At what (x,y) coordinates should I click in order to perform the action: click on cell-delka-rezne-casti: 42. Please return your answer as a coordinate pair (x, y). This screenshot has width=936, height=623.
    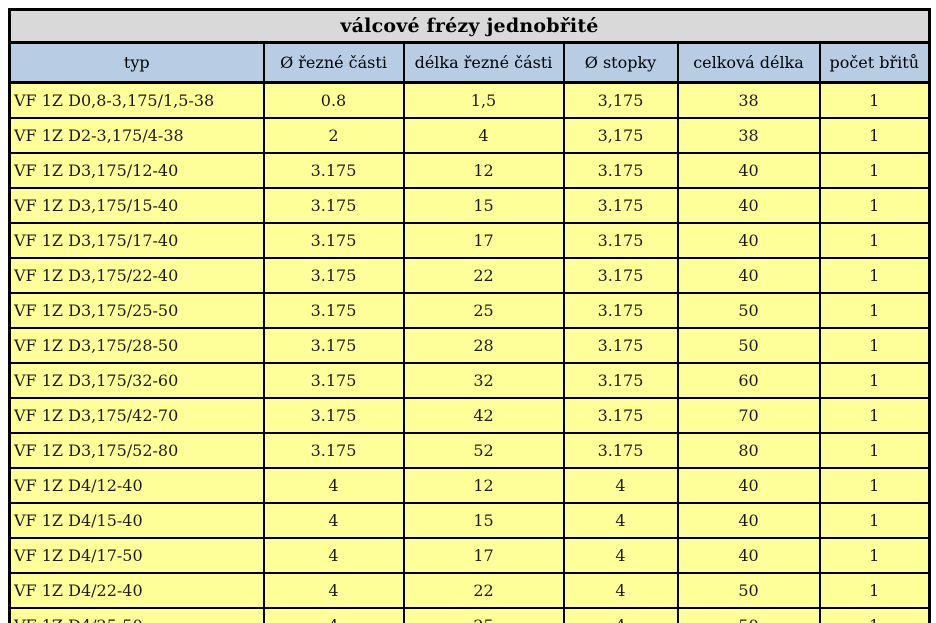
    Looking at the image, I should click on (483, 415).